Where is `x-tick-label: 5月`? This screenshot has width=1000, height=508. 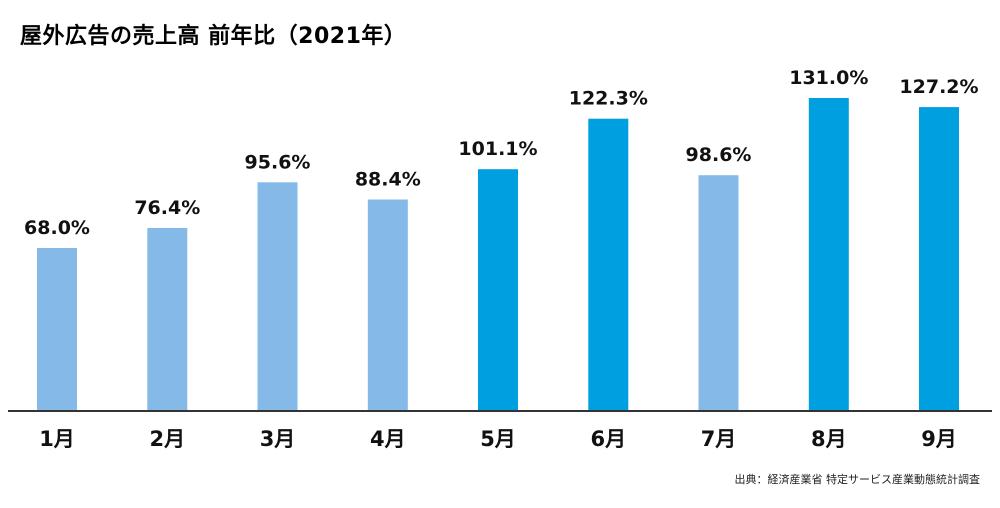 x-tick-label: 5月 is located at coordinates (498, 439).